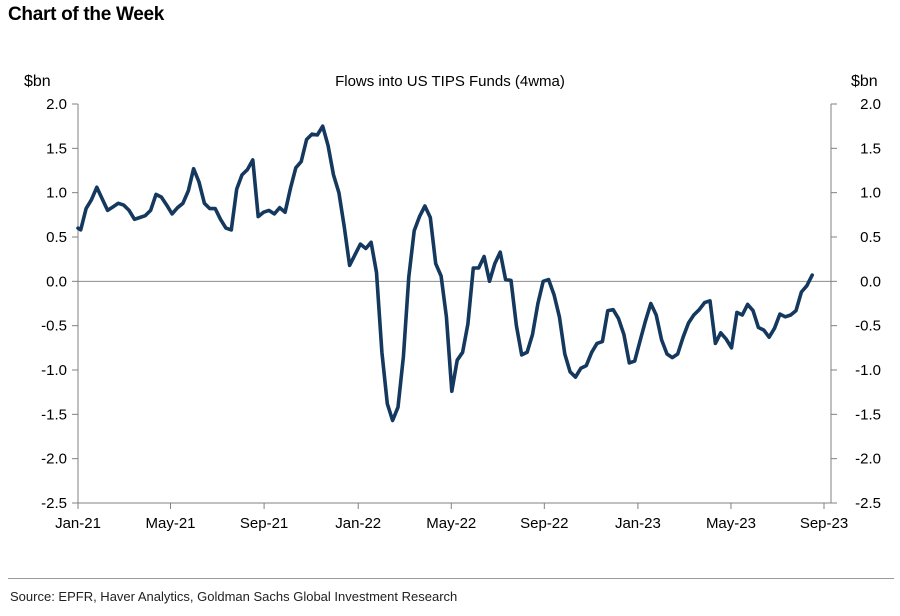  I want to click on left-y-tick-label: 1.0, so click(56, 193).